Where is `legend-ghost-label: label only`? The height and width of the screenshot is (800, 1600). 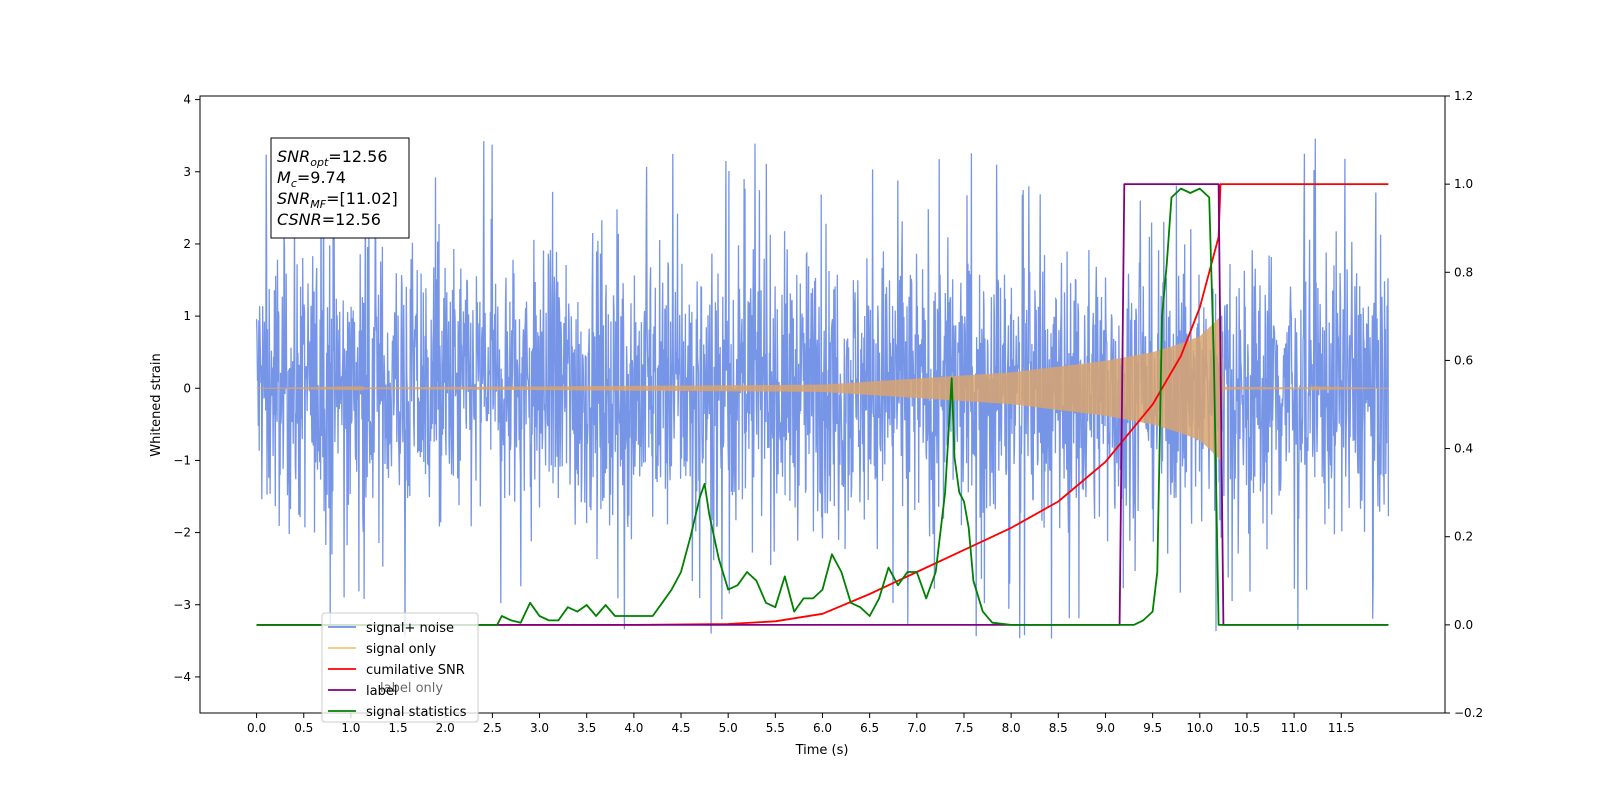
legend-ghost-label: label only is located at coordinates (411, 688).